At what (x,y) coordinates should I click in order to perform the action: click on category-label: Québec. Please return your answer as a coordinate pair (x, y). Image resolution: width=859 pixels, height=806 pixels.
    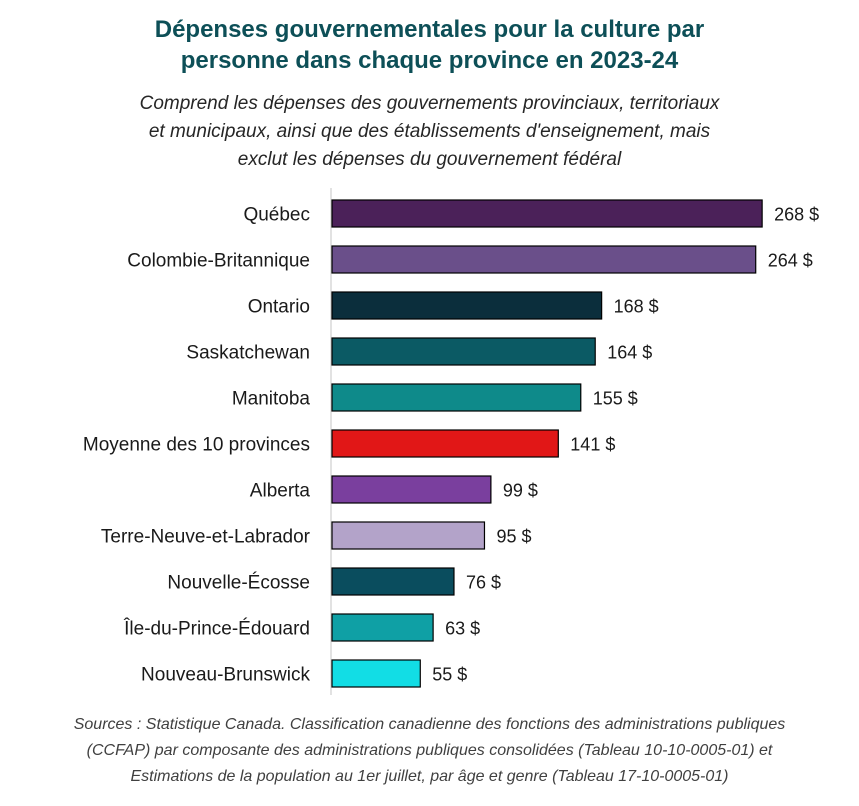
    Looking at the image, I should click on (276, 215).